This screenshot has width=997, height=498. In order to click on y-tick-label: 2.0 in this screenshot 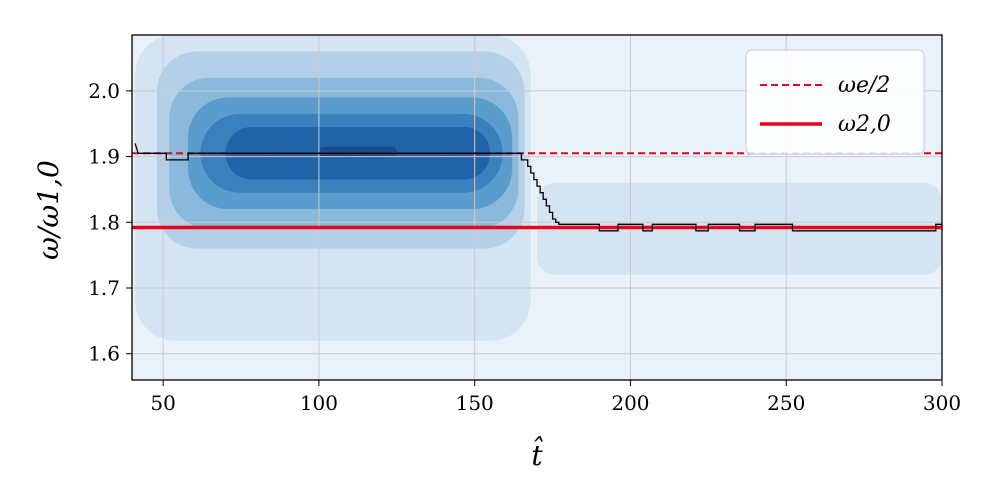, I will do `click(104, 91)`.